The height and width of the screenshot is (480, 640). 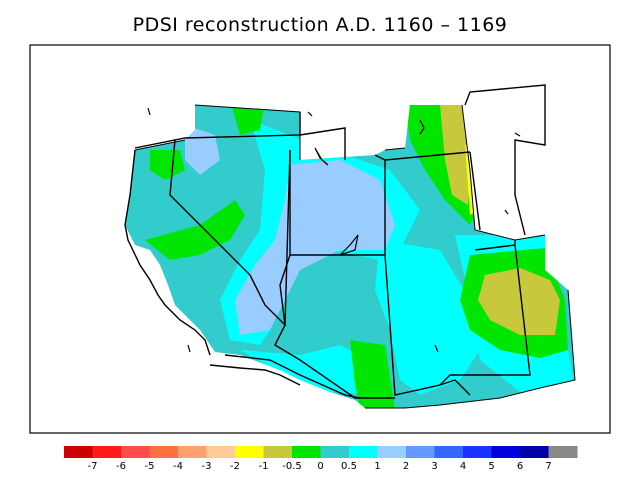 I want to click on border-north-dakota, so click(x=505, y=160).